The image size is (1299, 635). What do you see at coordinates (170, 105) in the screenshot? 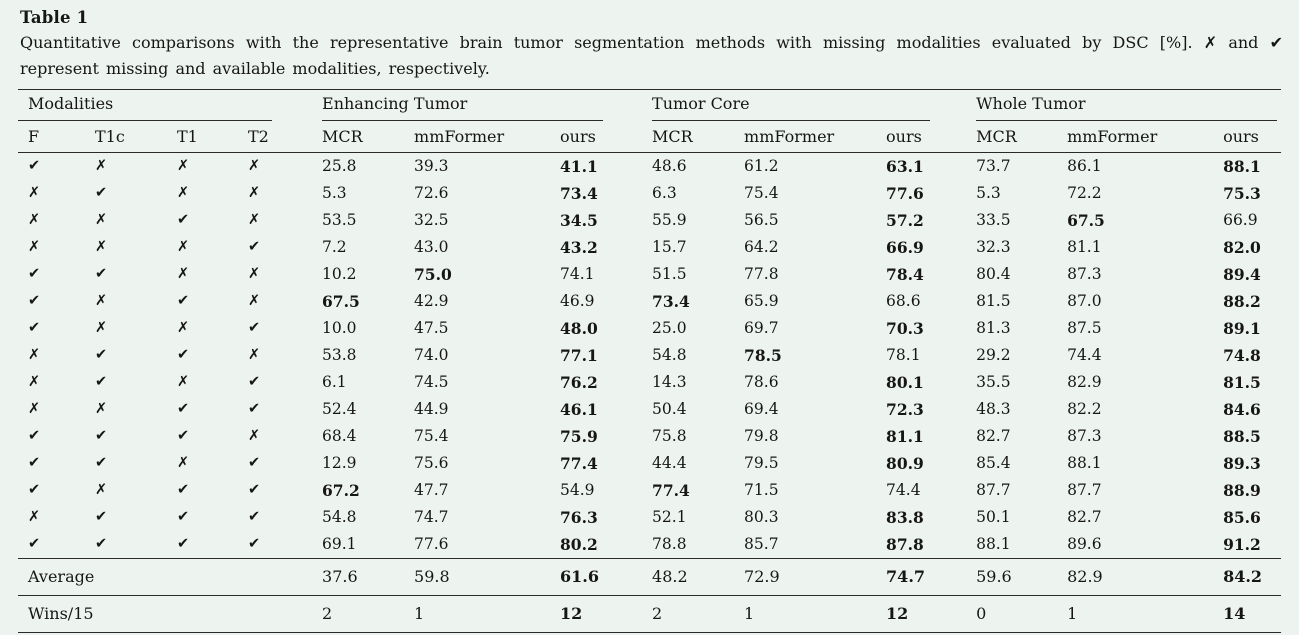
I see `column-group-modalities: Modalities` at bounding box center [170, 105].